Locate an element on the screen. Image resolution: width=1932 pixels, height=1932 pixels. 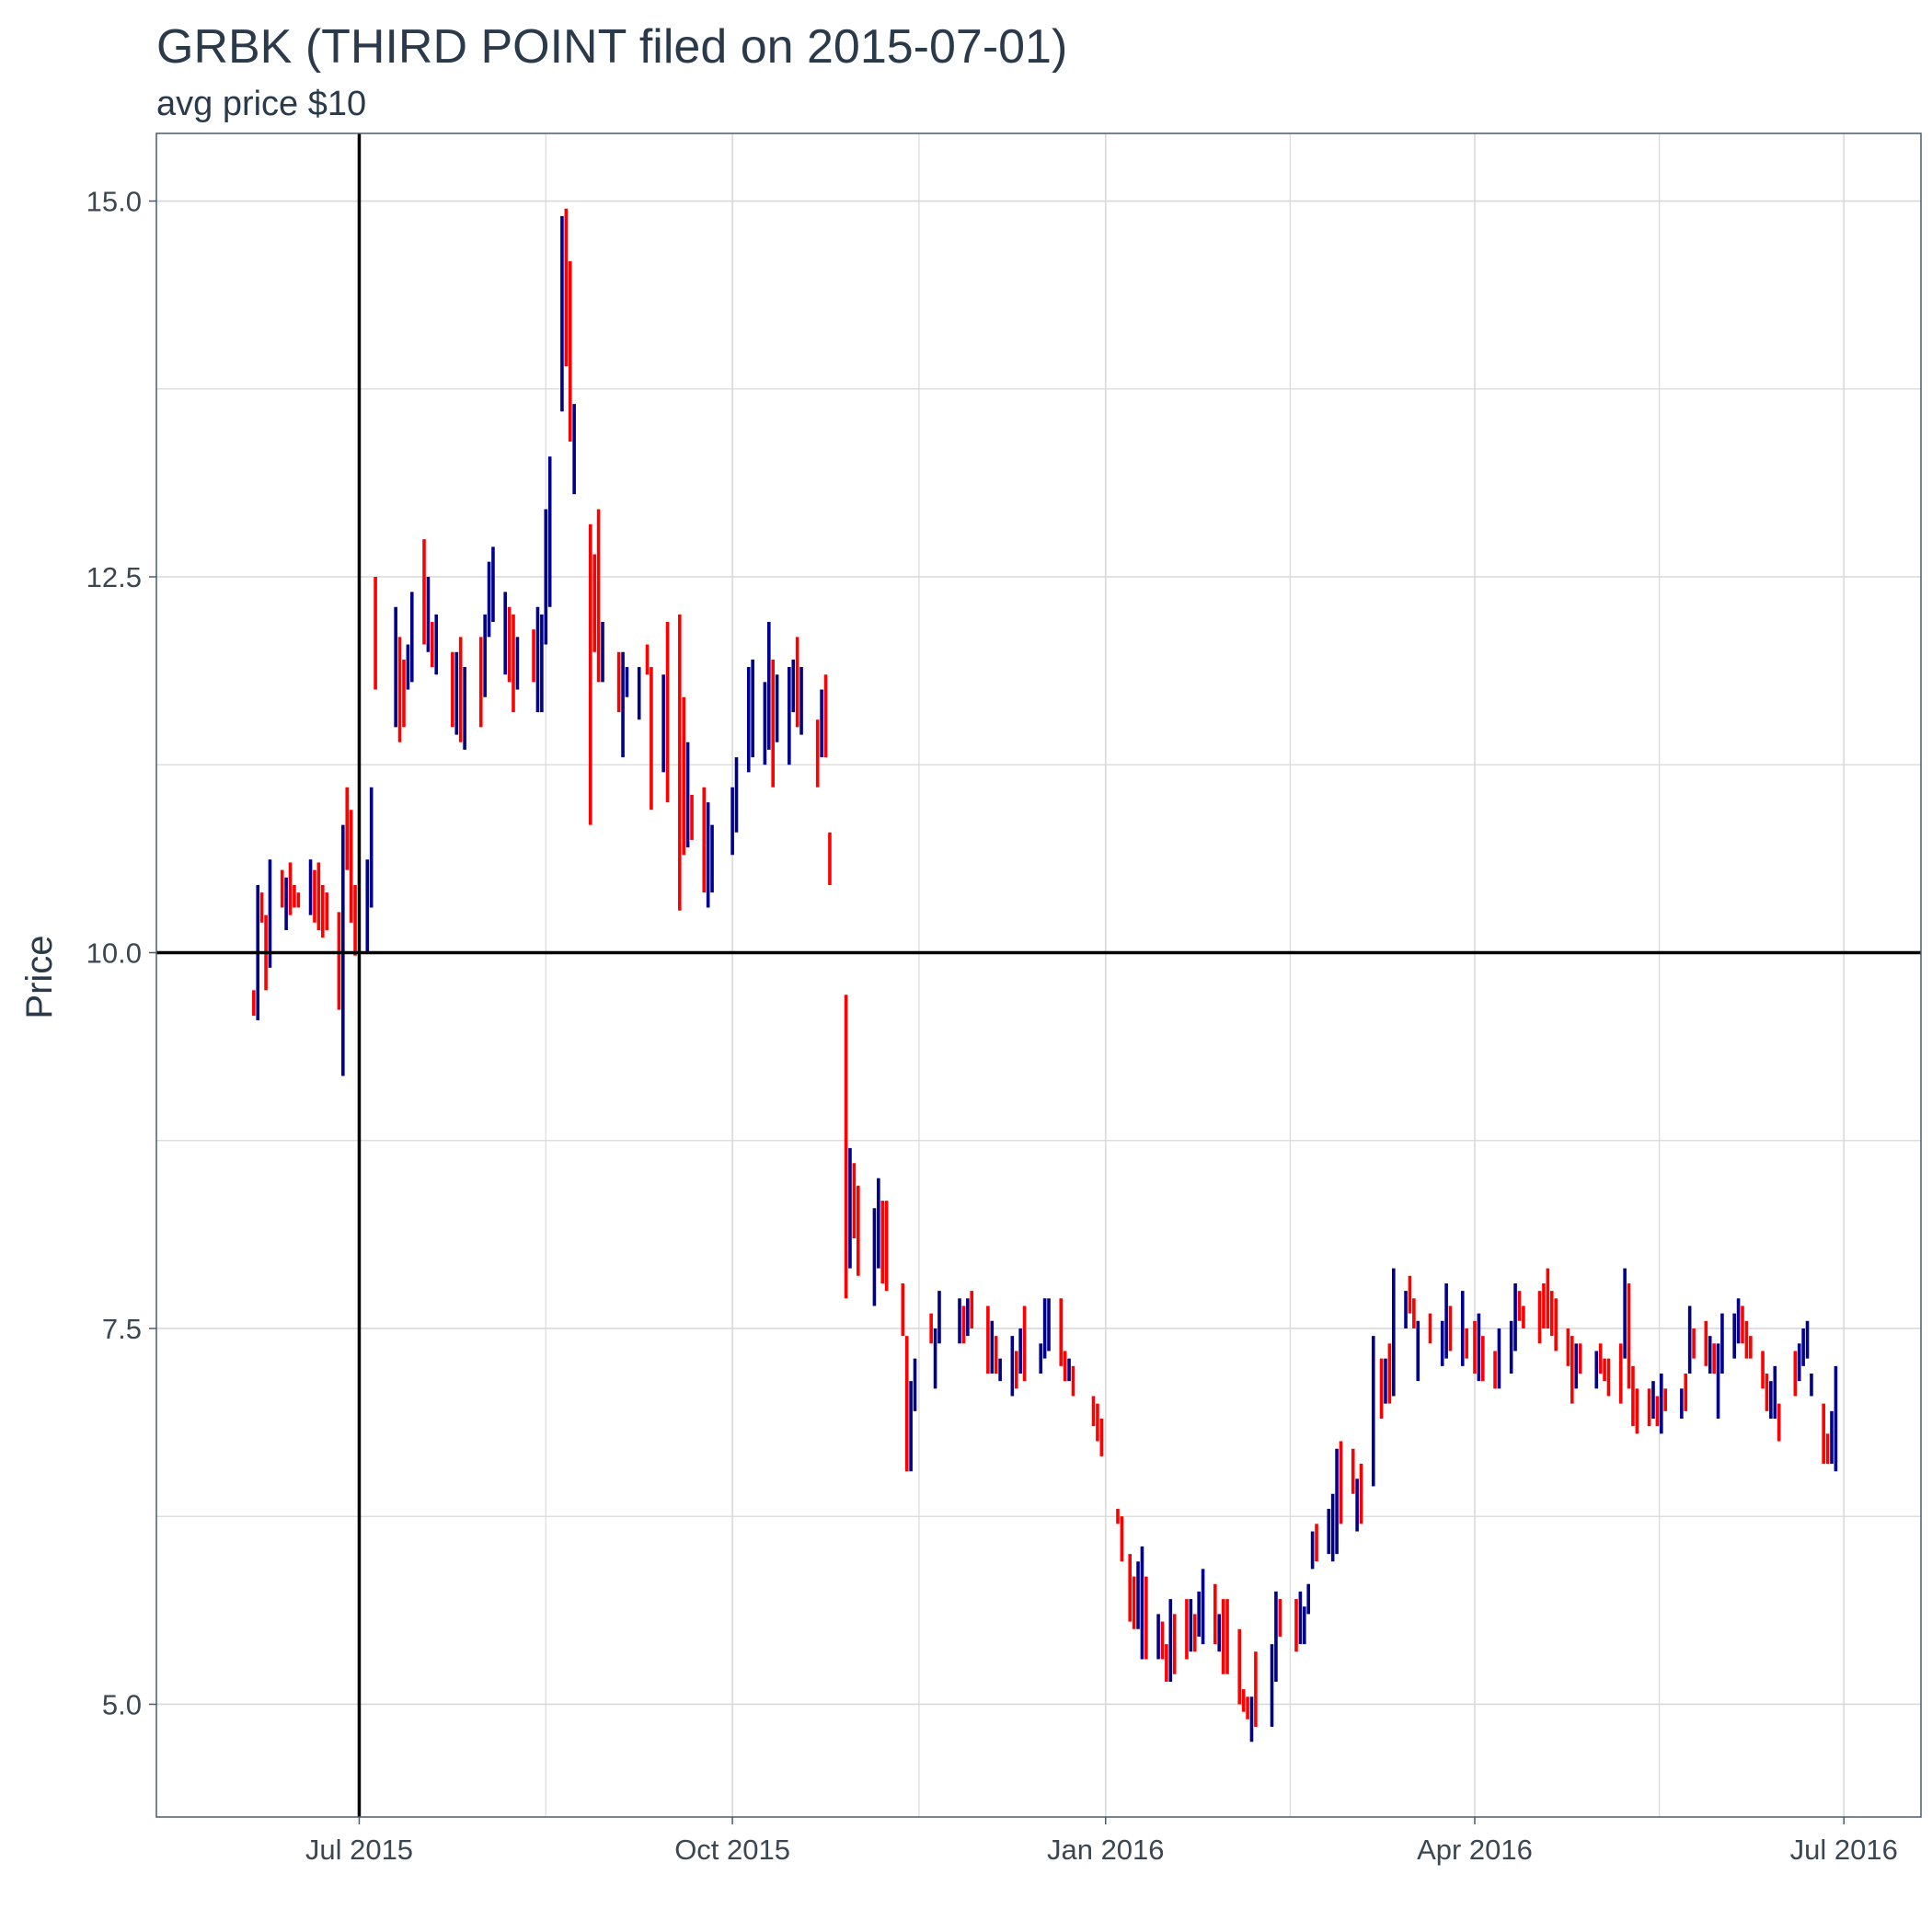
y-axis-title: Price is located at coordinates (39, 976).